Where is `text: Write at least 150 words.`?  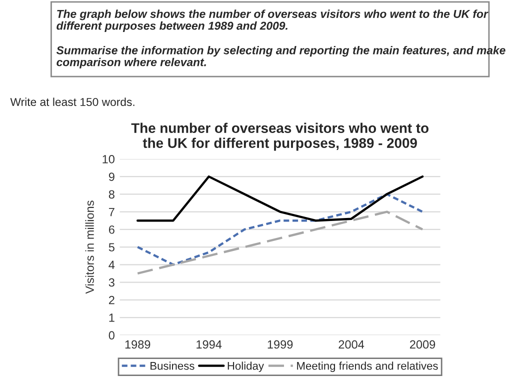
text: Write at least 150 words. is located at coordinates (72, 102).